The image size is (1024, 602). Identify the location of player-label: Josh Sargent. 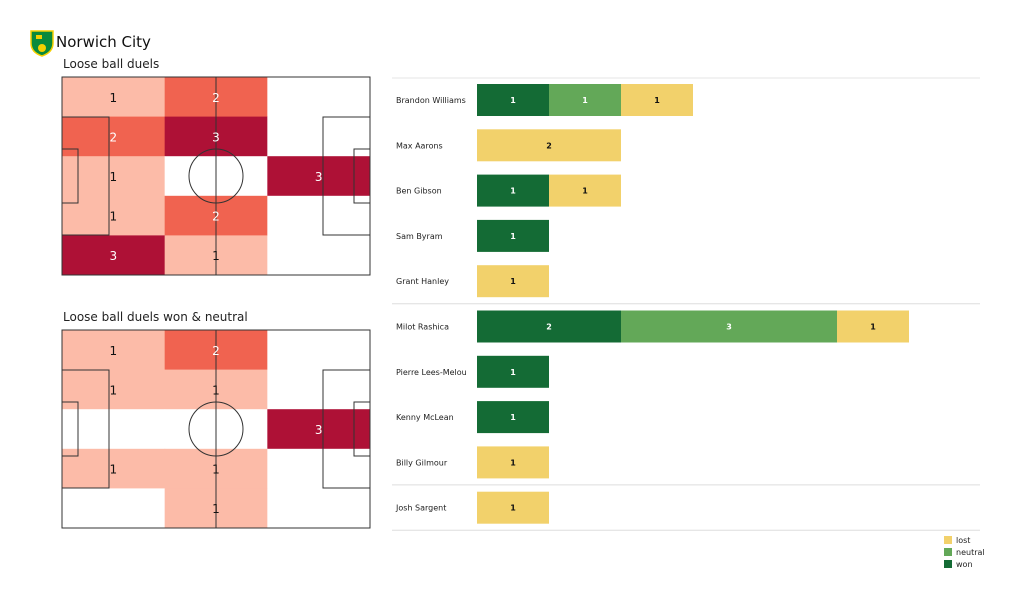
(420, 508).